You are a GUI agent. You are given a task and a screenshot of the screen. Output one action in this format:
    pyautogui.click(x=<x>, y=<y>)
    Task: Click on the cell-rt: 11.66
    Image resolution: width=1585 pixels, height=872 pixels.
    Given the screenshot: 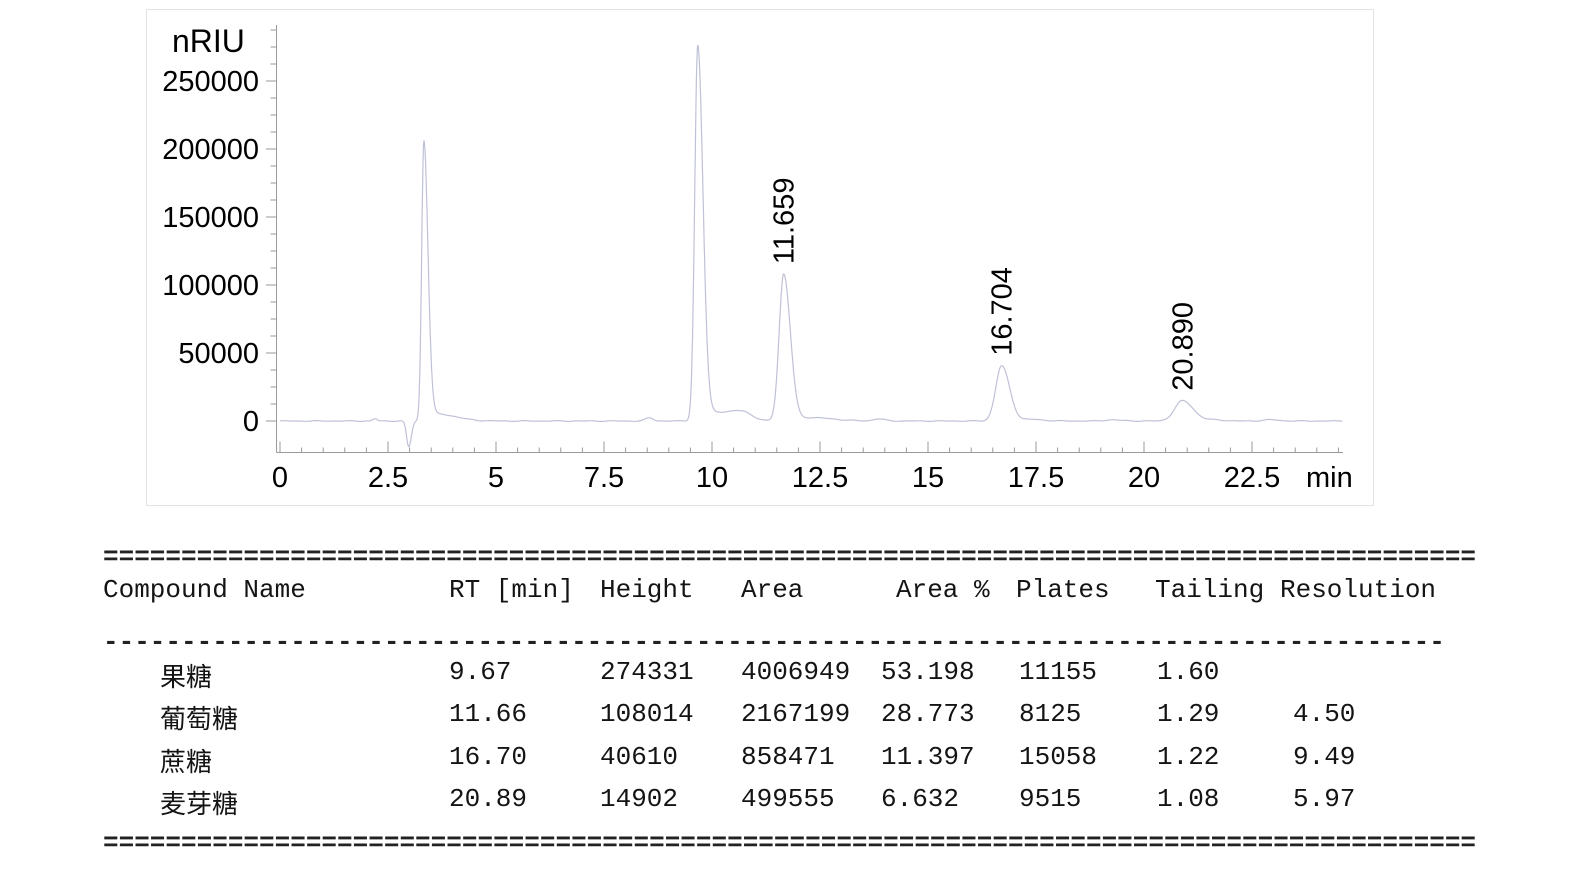 What is the action you would take?
    pyautogui.click(x=488, y=714)
    